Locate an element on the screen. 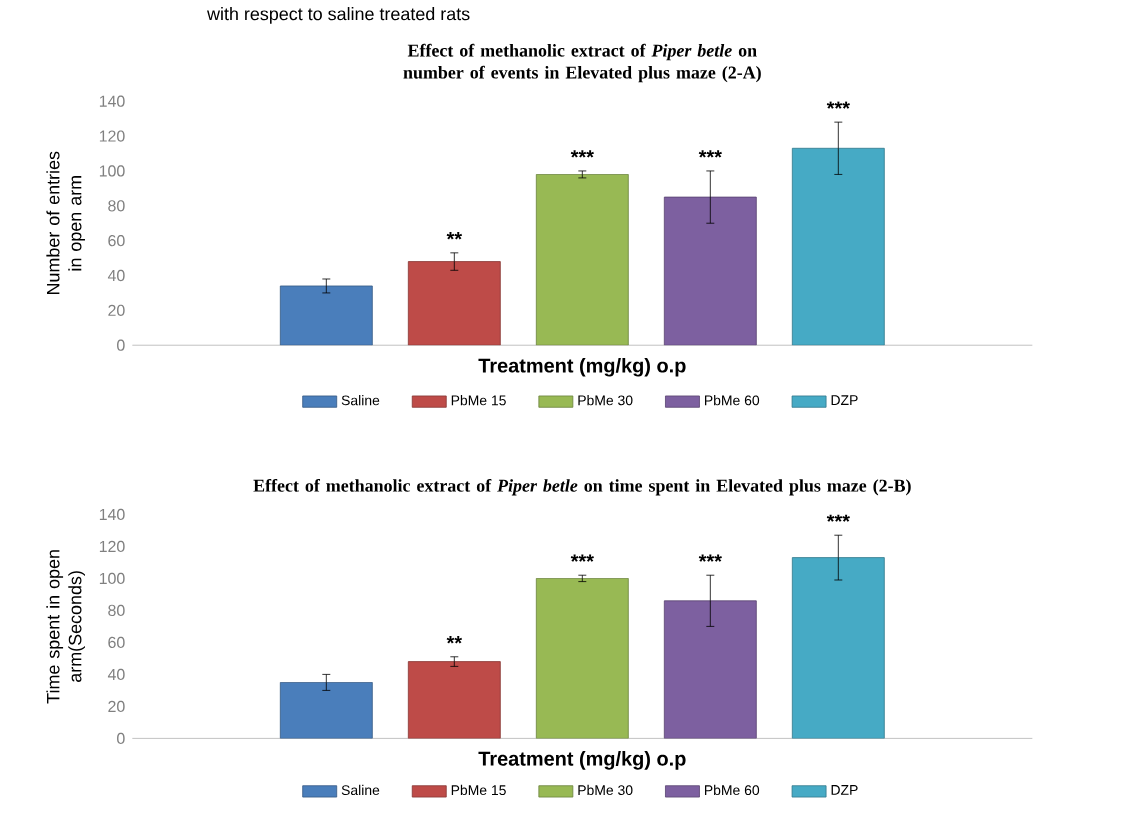 Image resolution: width=1142 pixels, height=828 pixels. y-axis-title: Time spent in open arm(Seconds) is located at coordinates (65, 627).